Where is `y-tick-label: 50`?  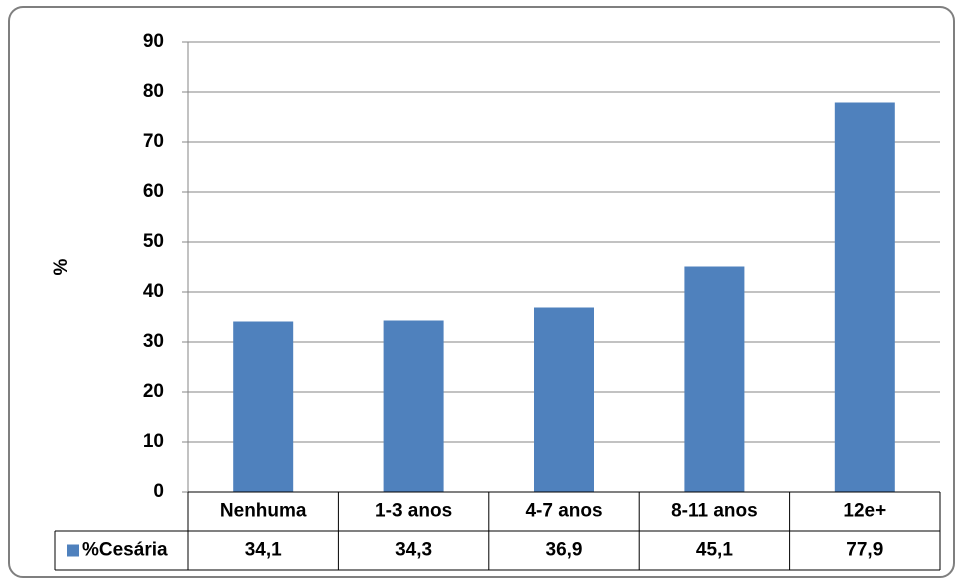 y-tick-label: 50 is located at coordinates (153, 241).